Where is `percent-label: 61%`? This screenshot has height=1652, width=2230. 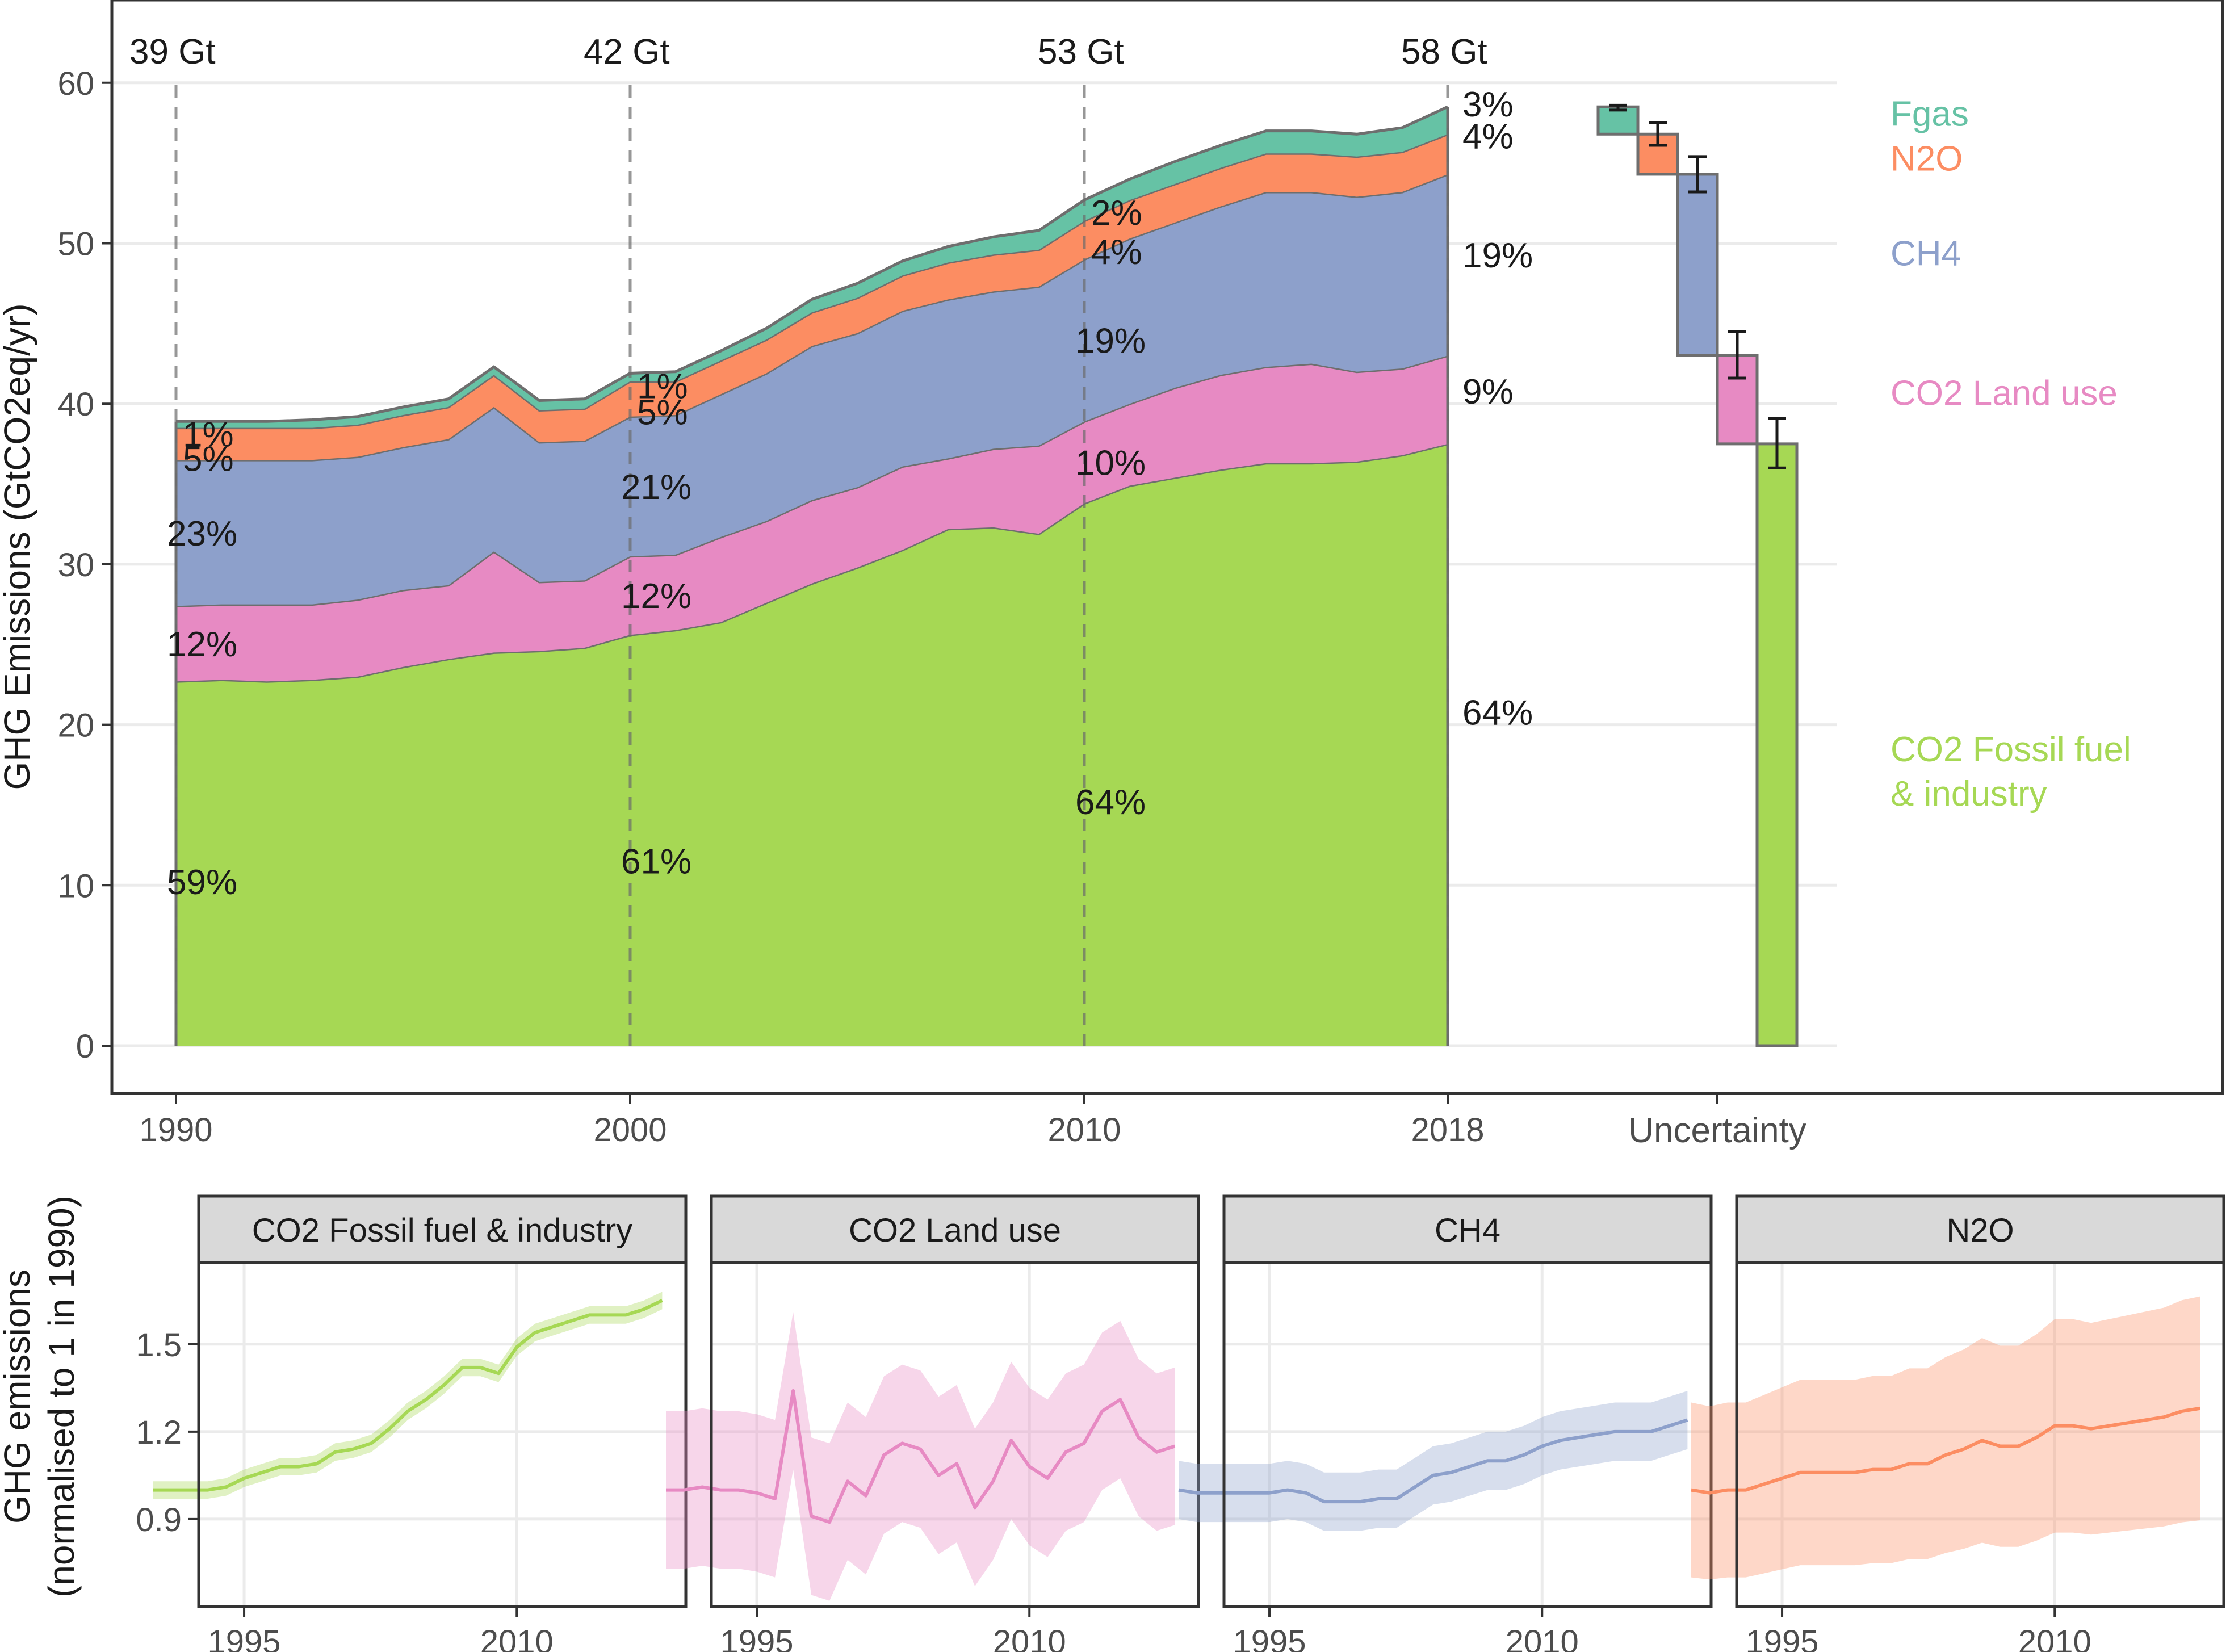
percent-label: 61% is located at coordinates (656, 861).